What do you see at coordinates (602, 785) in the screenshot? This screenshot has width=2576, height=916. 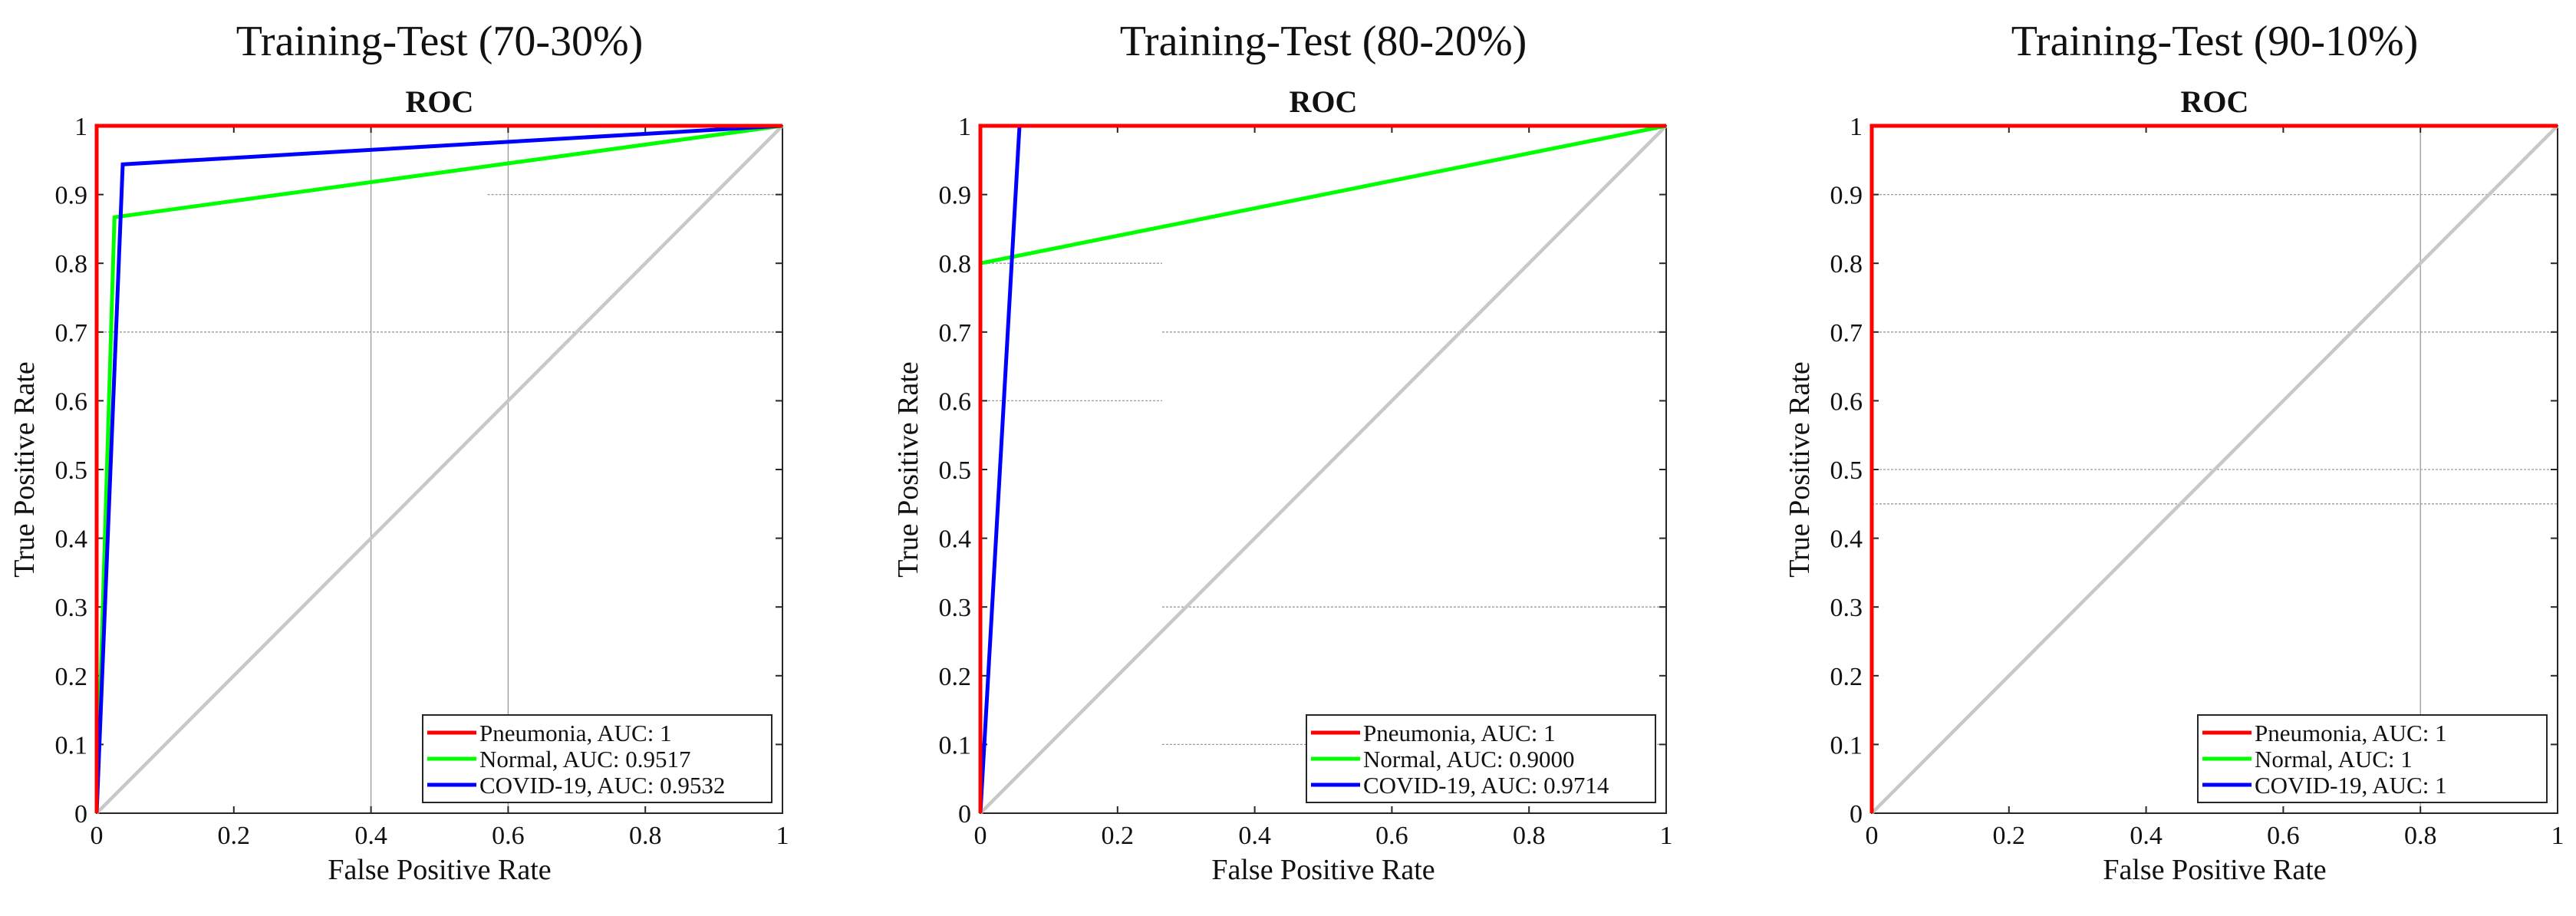 I see `legend-label-covid-19: COVID-19, AUC: 0.9532` at bounding box center [602, 785].